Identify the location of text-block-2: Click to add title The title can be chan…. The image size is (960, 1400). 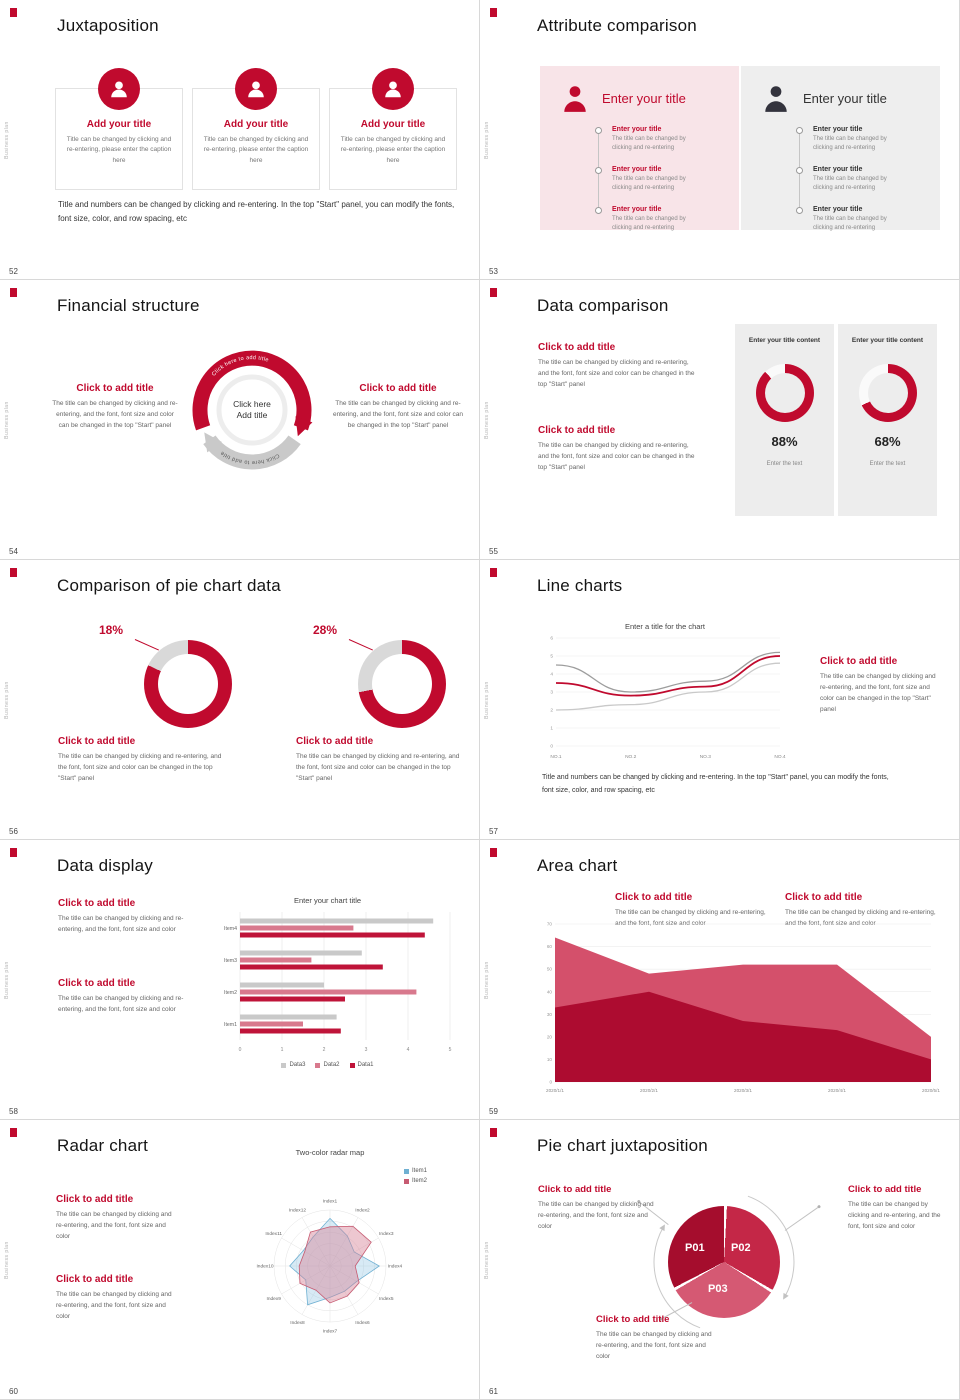
(864, 910).